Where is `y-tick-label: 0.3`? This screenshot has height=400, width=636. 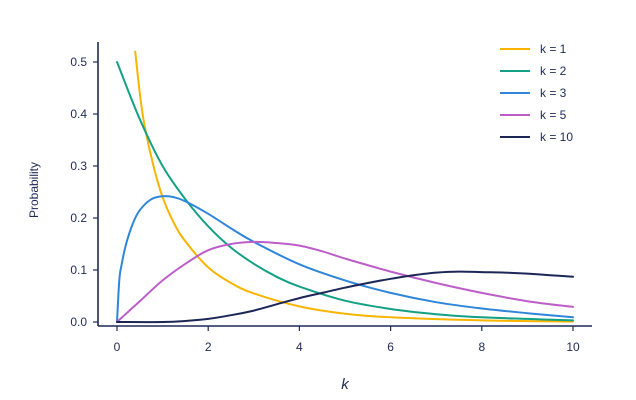 y-tick-label: 0.3 is located at coordinates (78, 166).